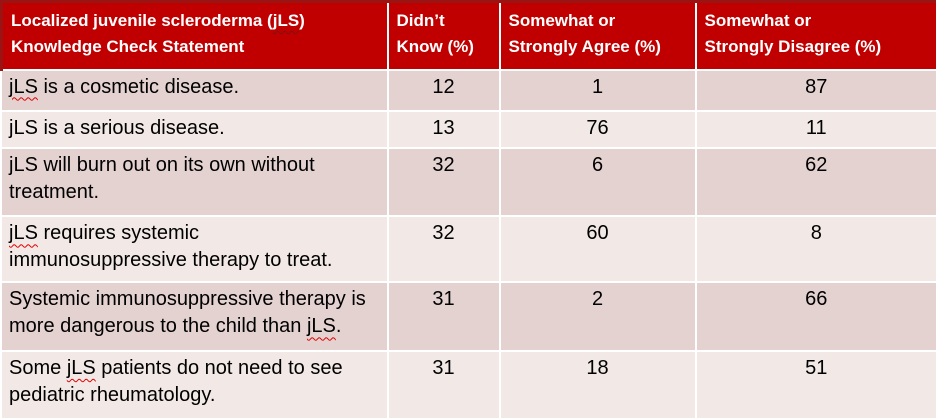 The image size is (936, 420). I want to click on value-cell-agree: 2, so click(597, 317).